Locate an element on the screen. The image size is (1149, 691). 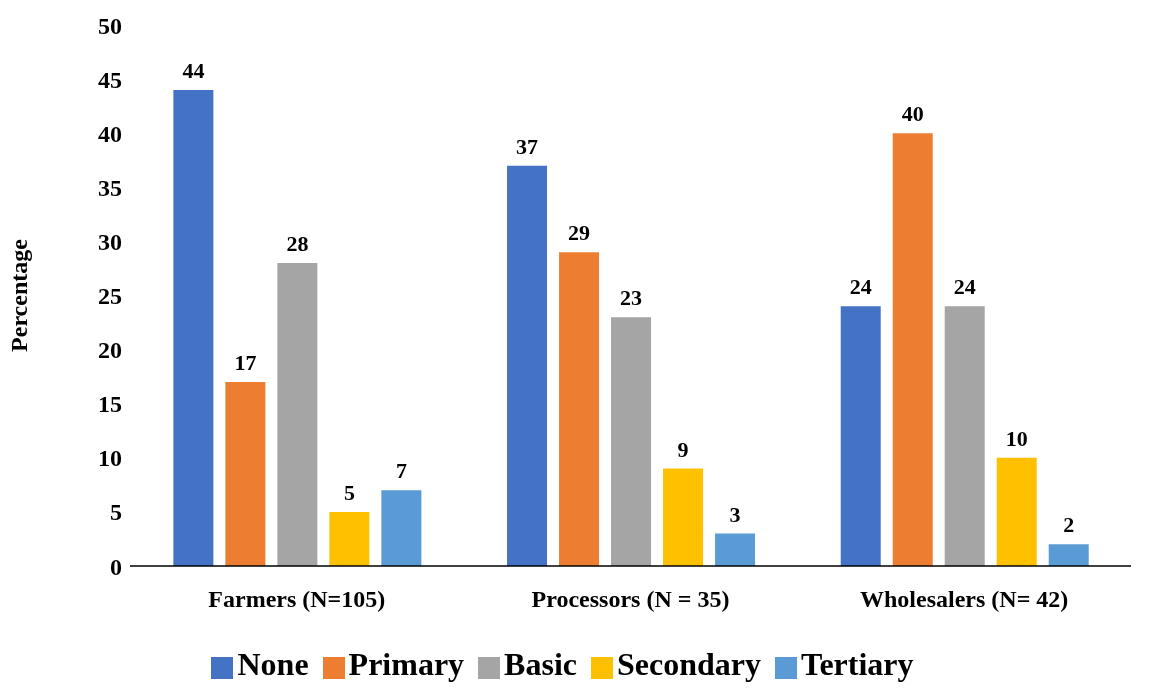
y-tick-label: 45 is located at coordinates (110, 79).